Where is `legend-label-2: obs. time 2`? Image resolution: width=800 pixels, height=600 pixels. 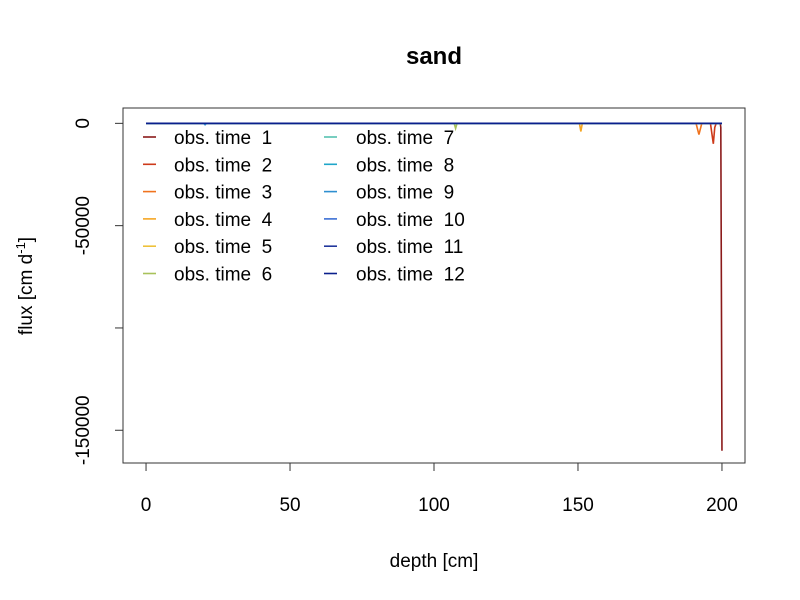 legend-label-2: obs. time 2 is located at coordinates (223, 165).